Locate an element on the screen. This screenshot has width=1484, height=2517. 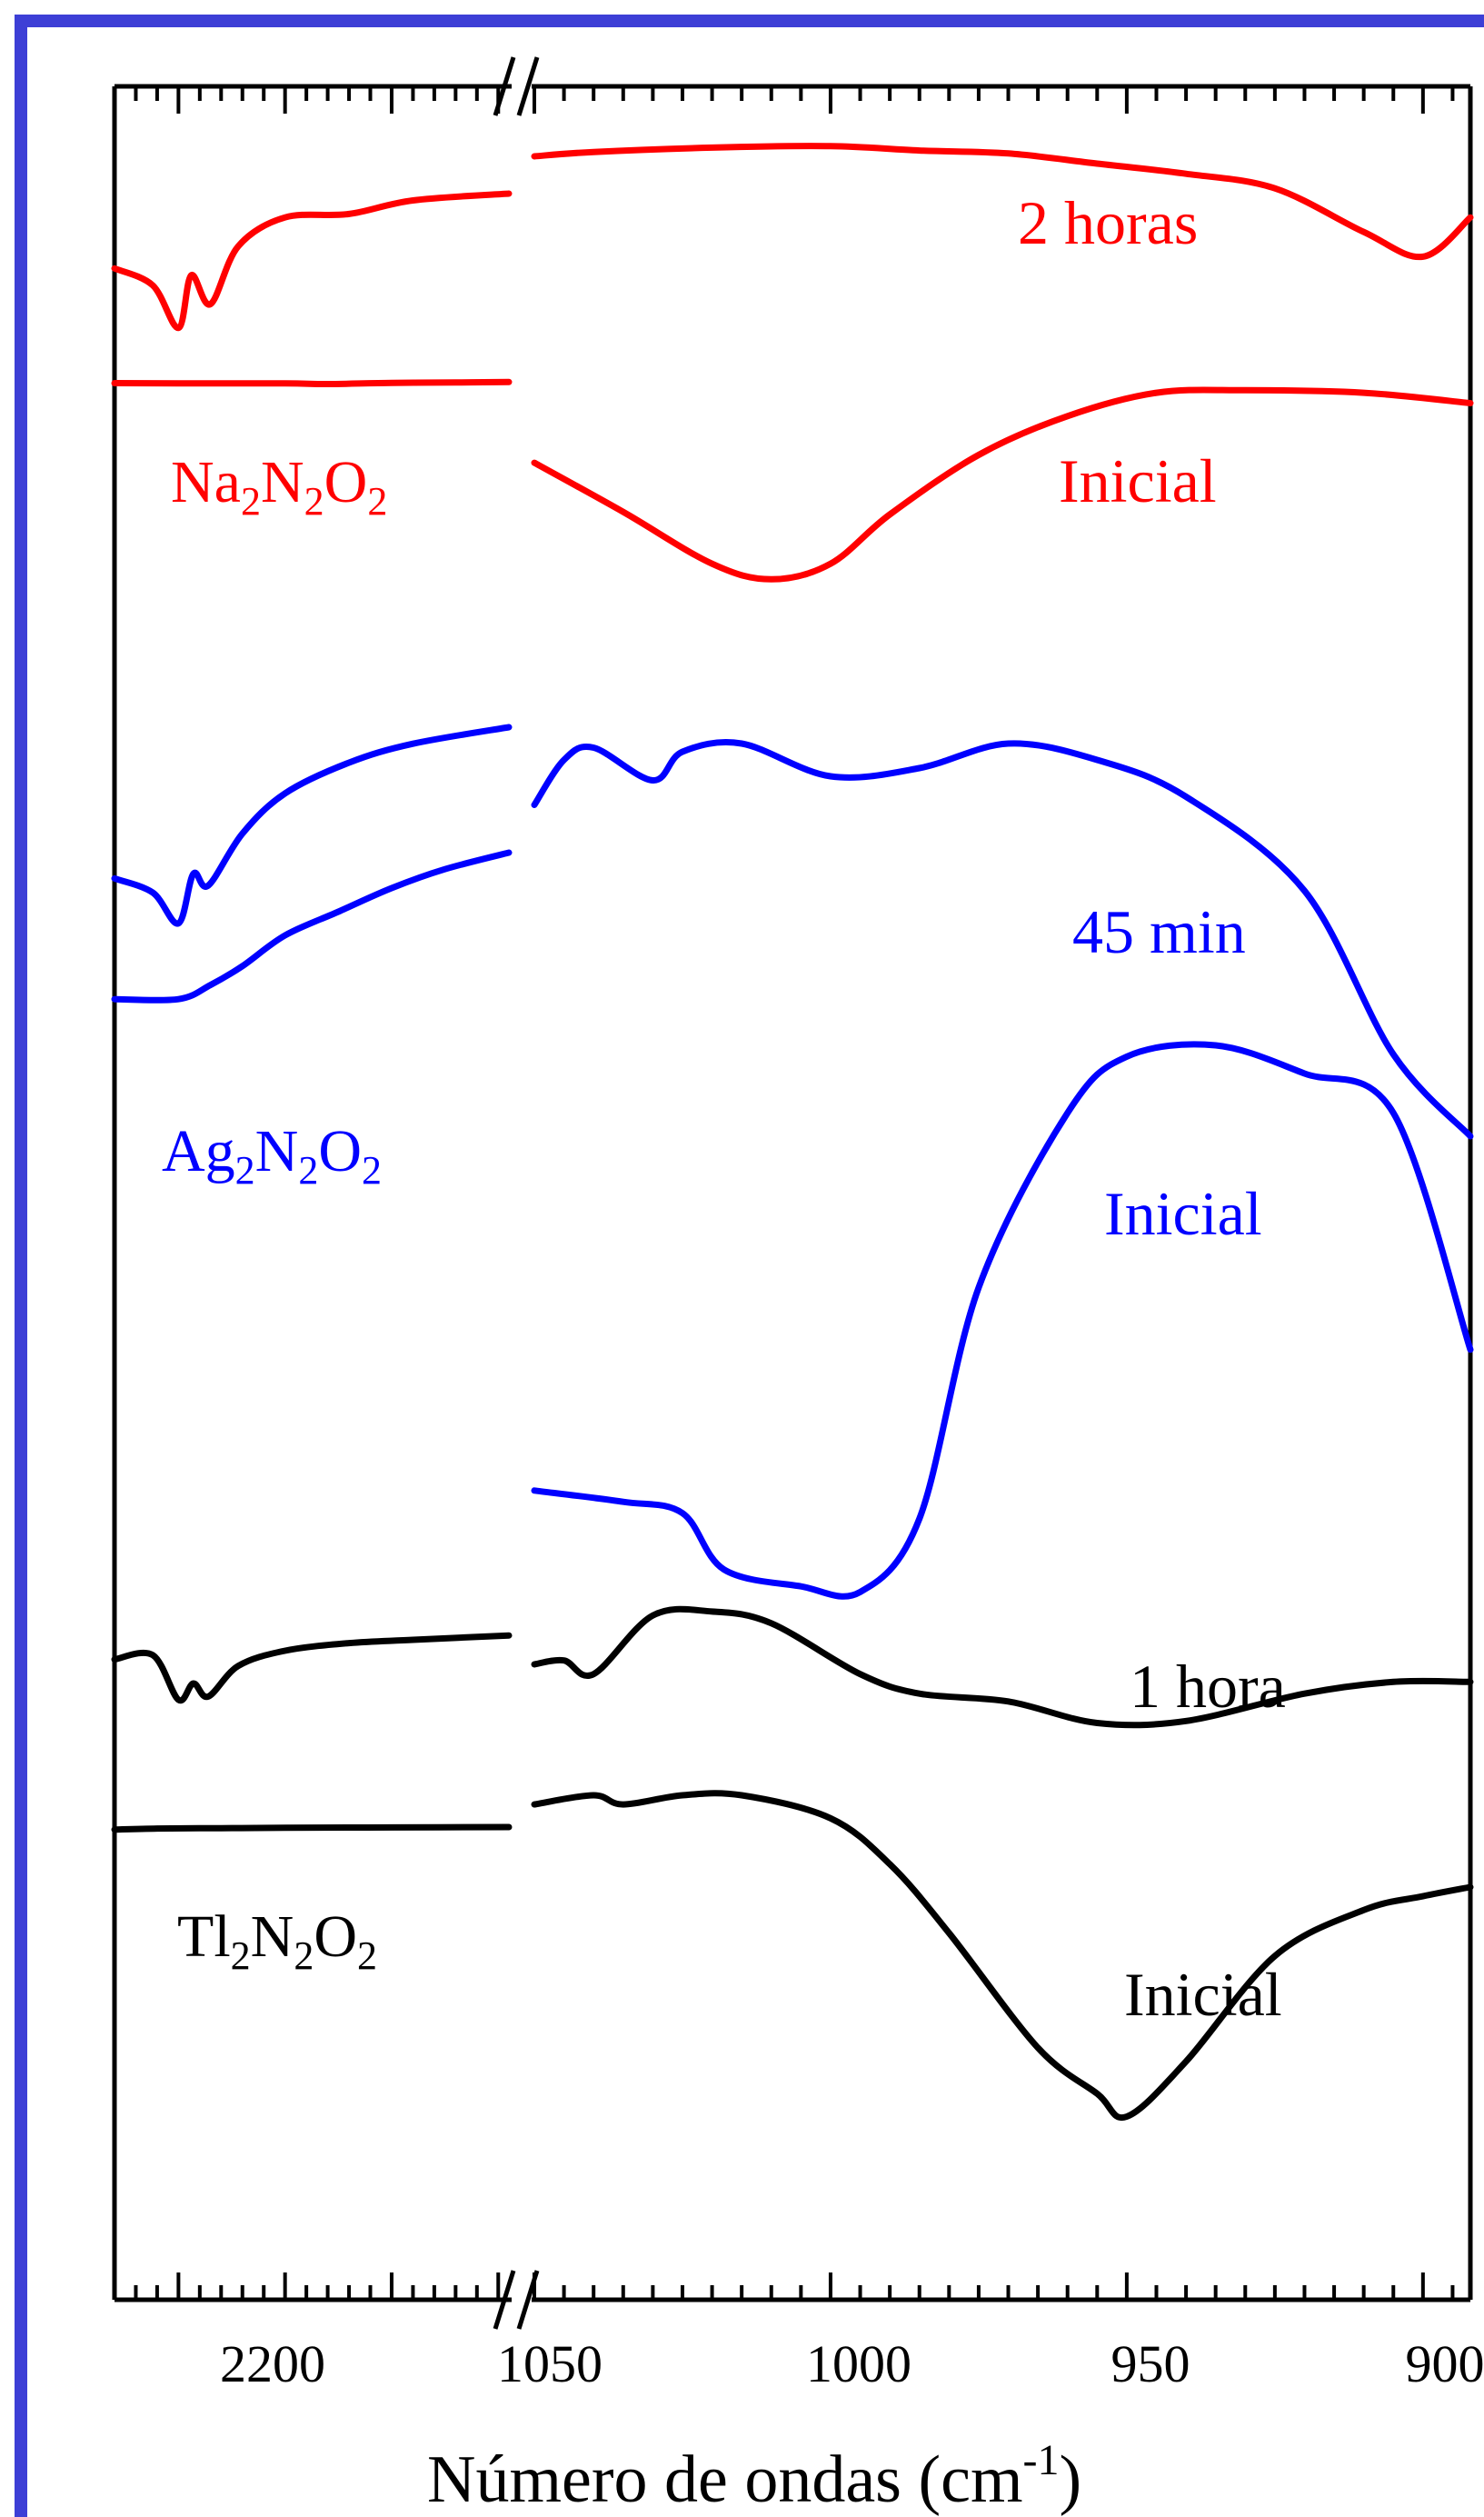
compound-label-ag2n2o2: Ag2N2O2 is located at coordinates (272, 1155).